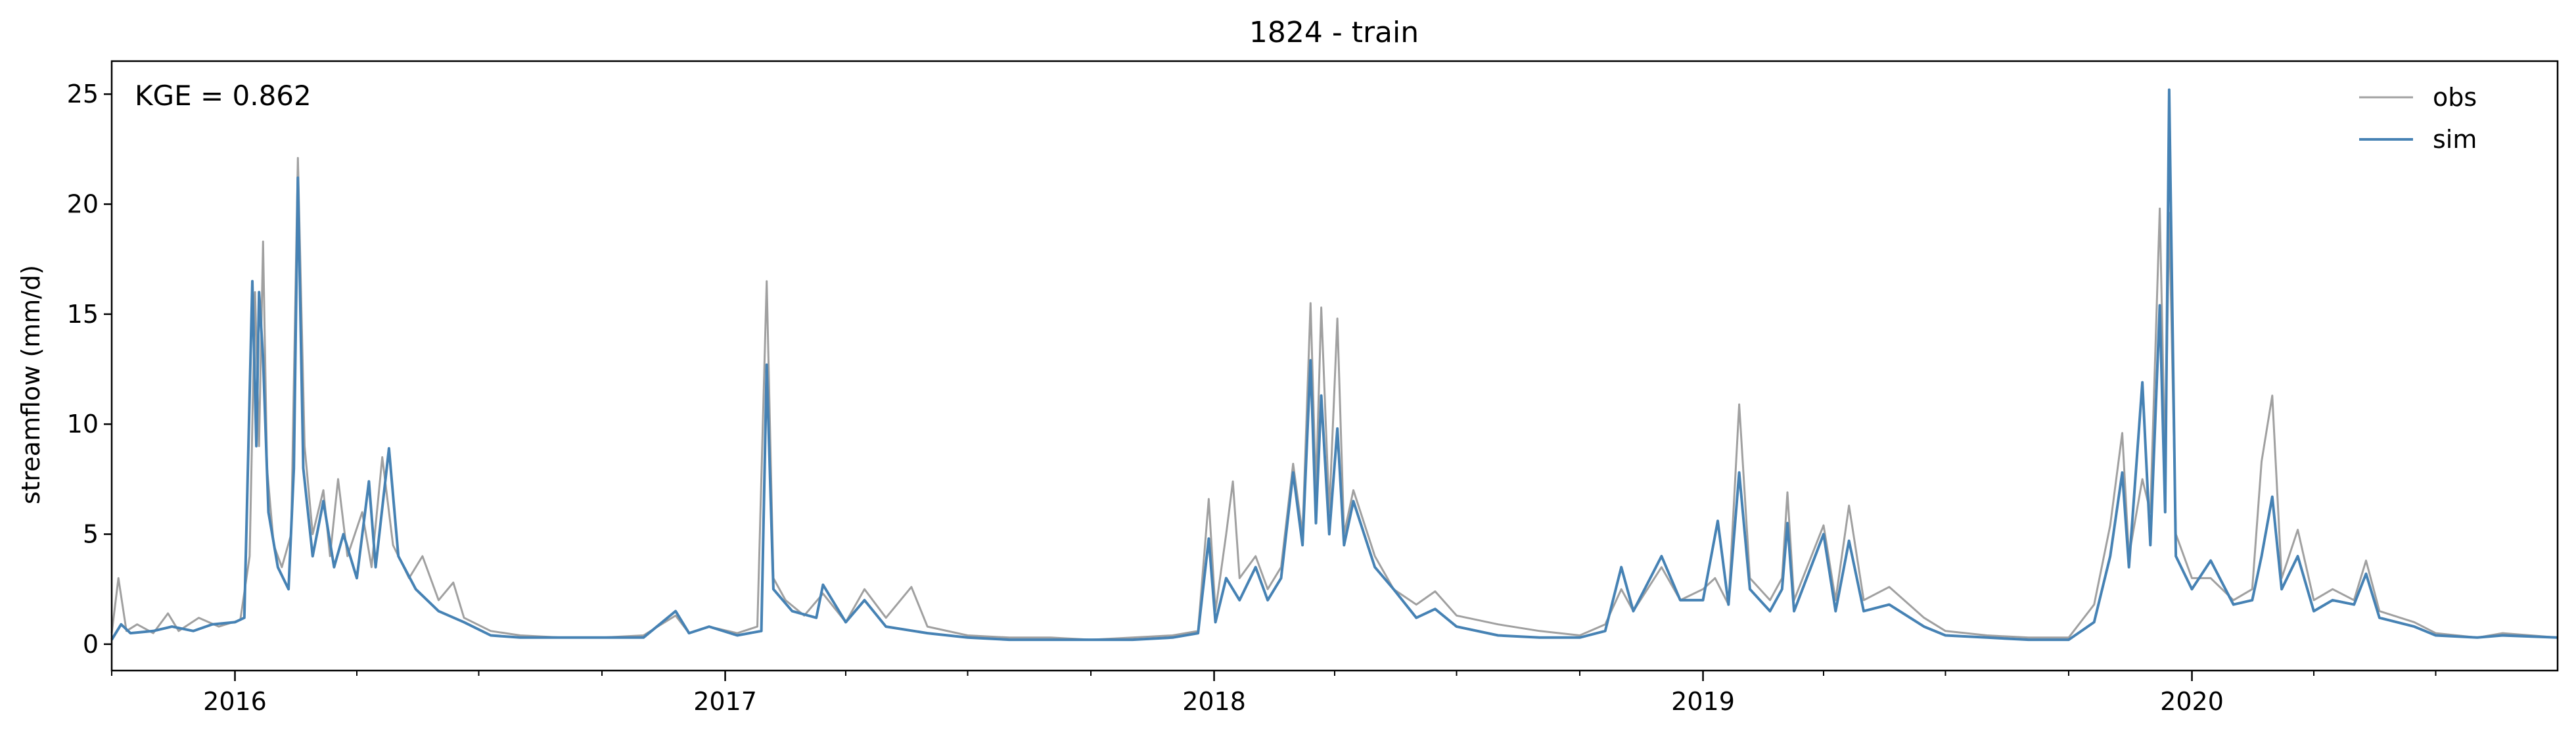 The width and height of the screenshot is (2576, 735). Describe the element at coordinates (2192, 702) in the screenshot. I see `x-tick-label: 2020` at that location.